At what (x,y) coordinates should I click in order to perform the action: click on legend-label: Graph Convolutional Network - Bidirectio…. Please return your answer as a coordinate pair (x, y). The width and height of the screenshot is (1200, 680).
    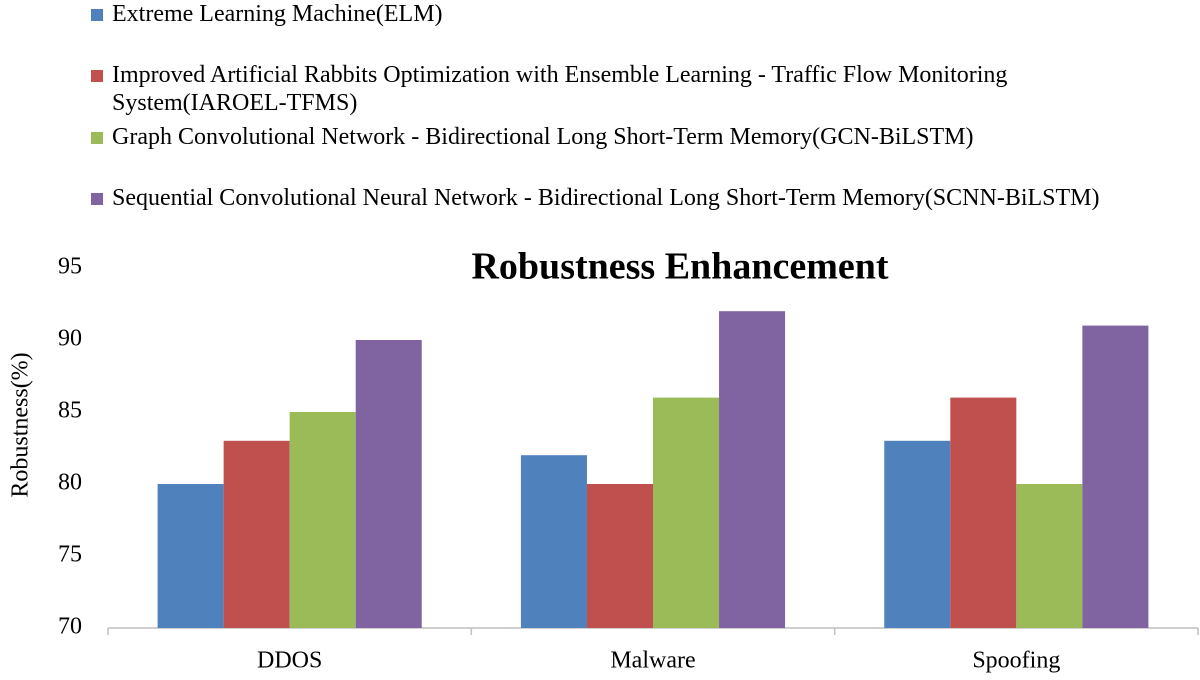
    Looking at the image, I should click on (543, 137).